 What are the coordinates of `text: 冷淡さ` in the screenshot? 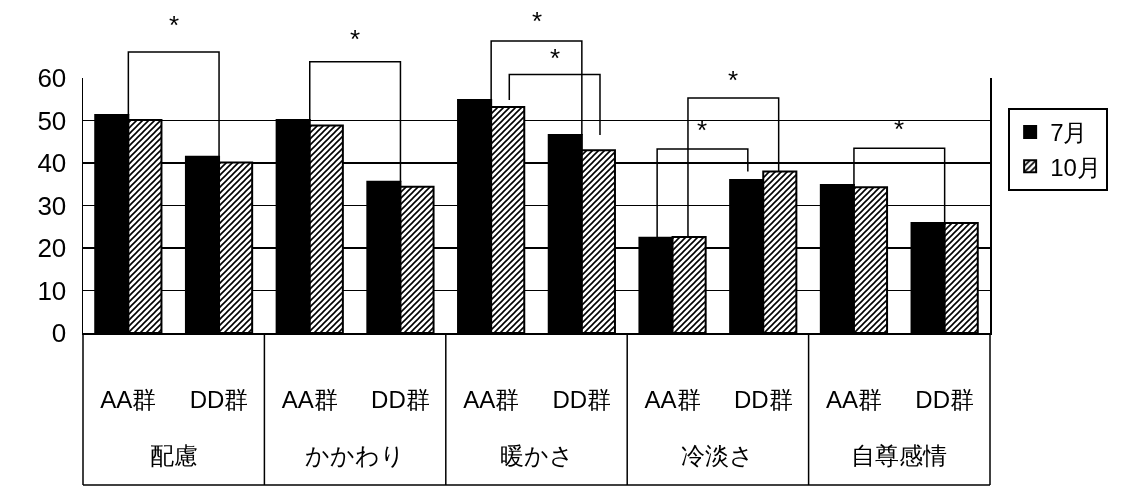 It's located at (717, 455).